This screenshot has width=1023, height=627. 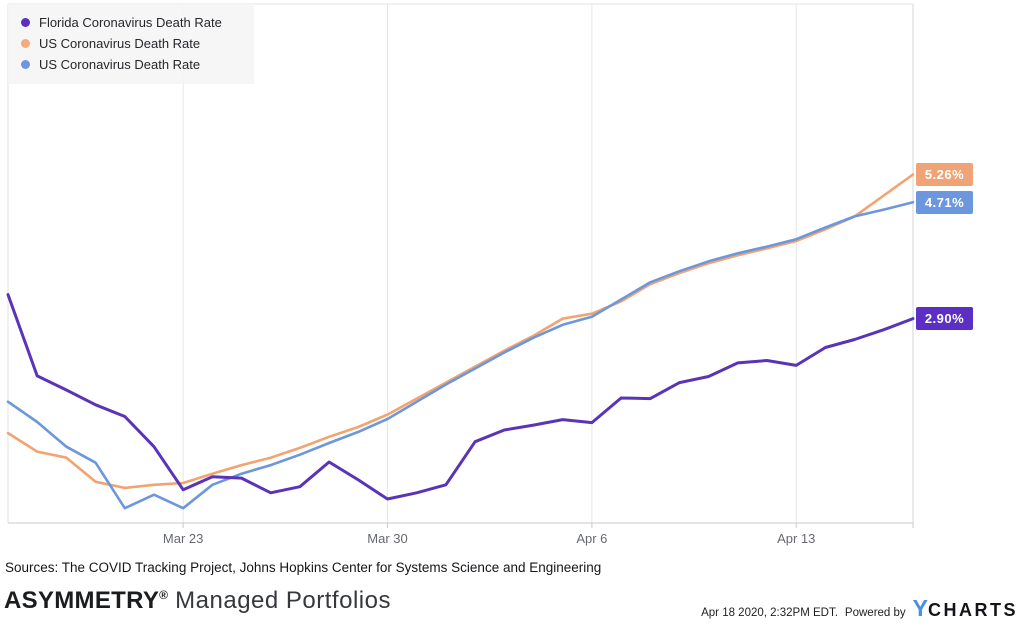 What do you see at coordinates (944, 202) in the screenshot?
I see `end-value-tag-us-2: 4.71%` at bounding box center [944, 202].